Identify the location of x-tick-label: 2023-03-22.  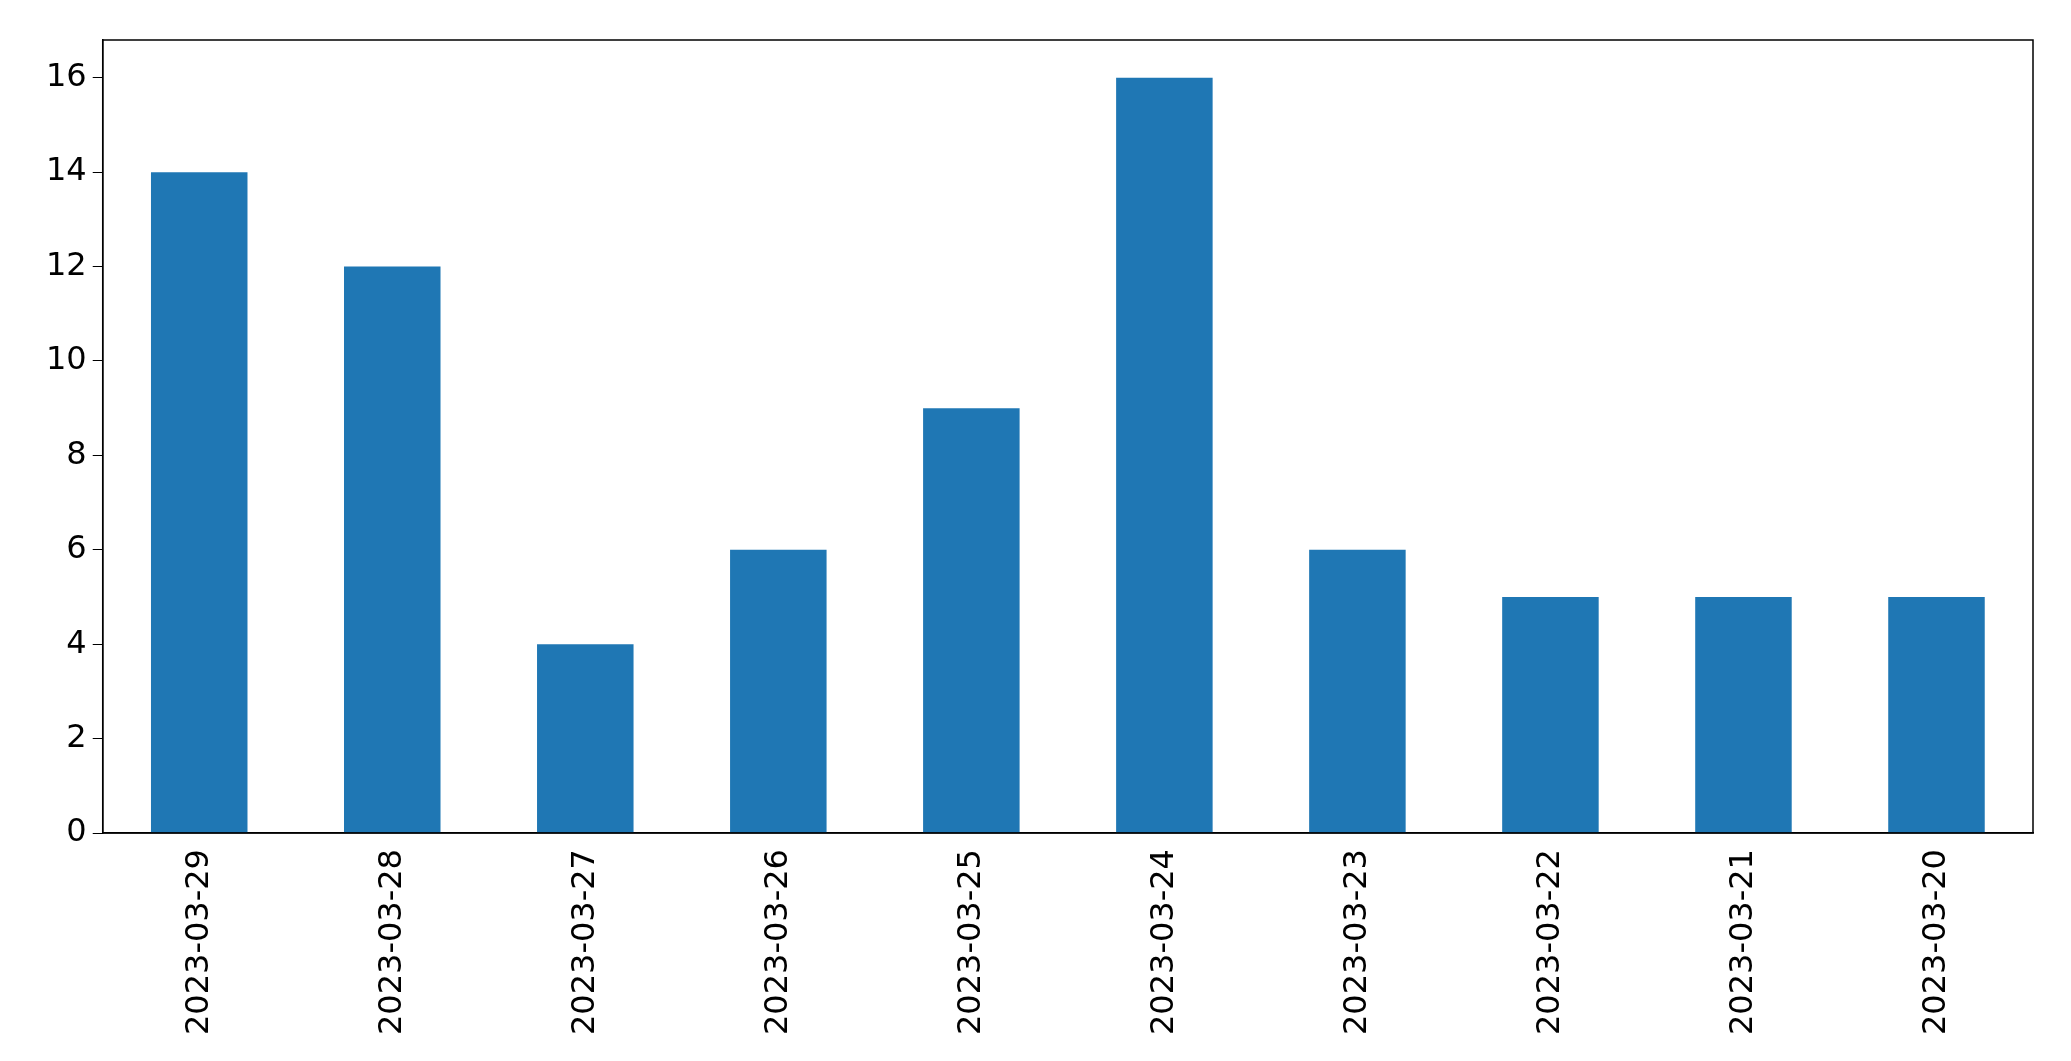
(1547, 942).